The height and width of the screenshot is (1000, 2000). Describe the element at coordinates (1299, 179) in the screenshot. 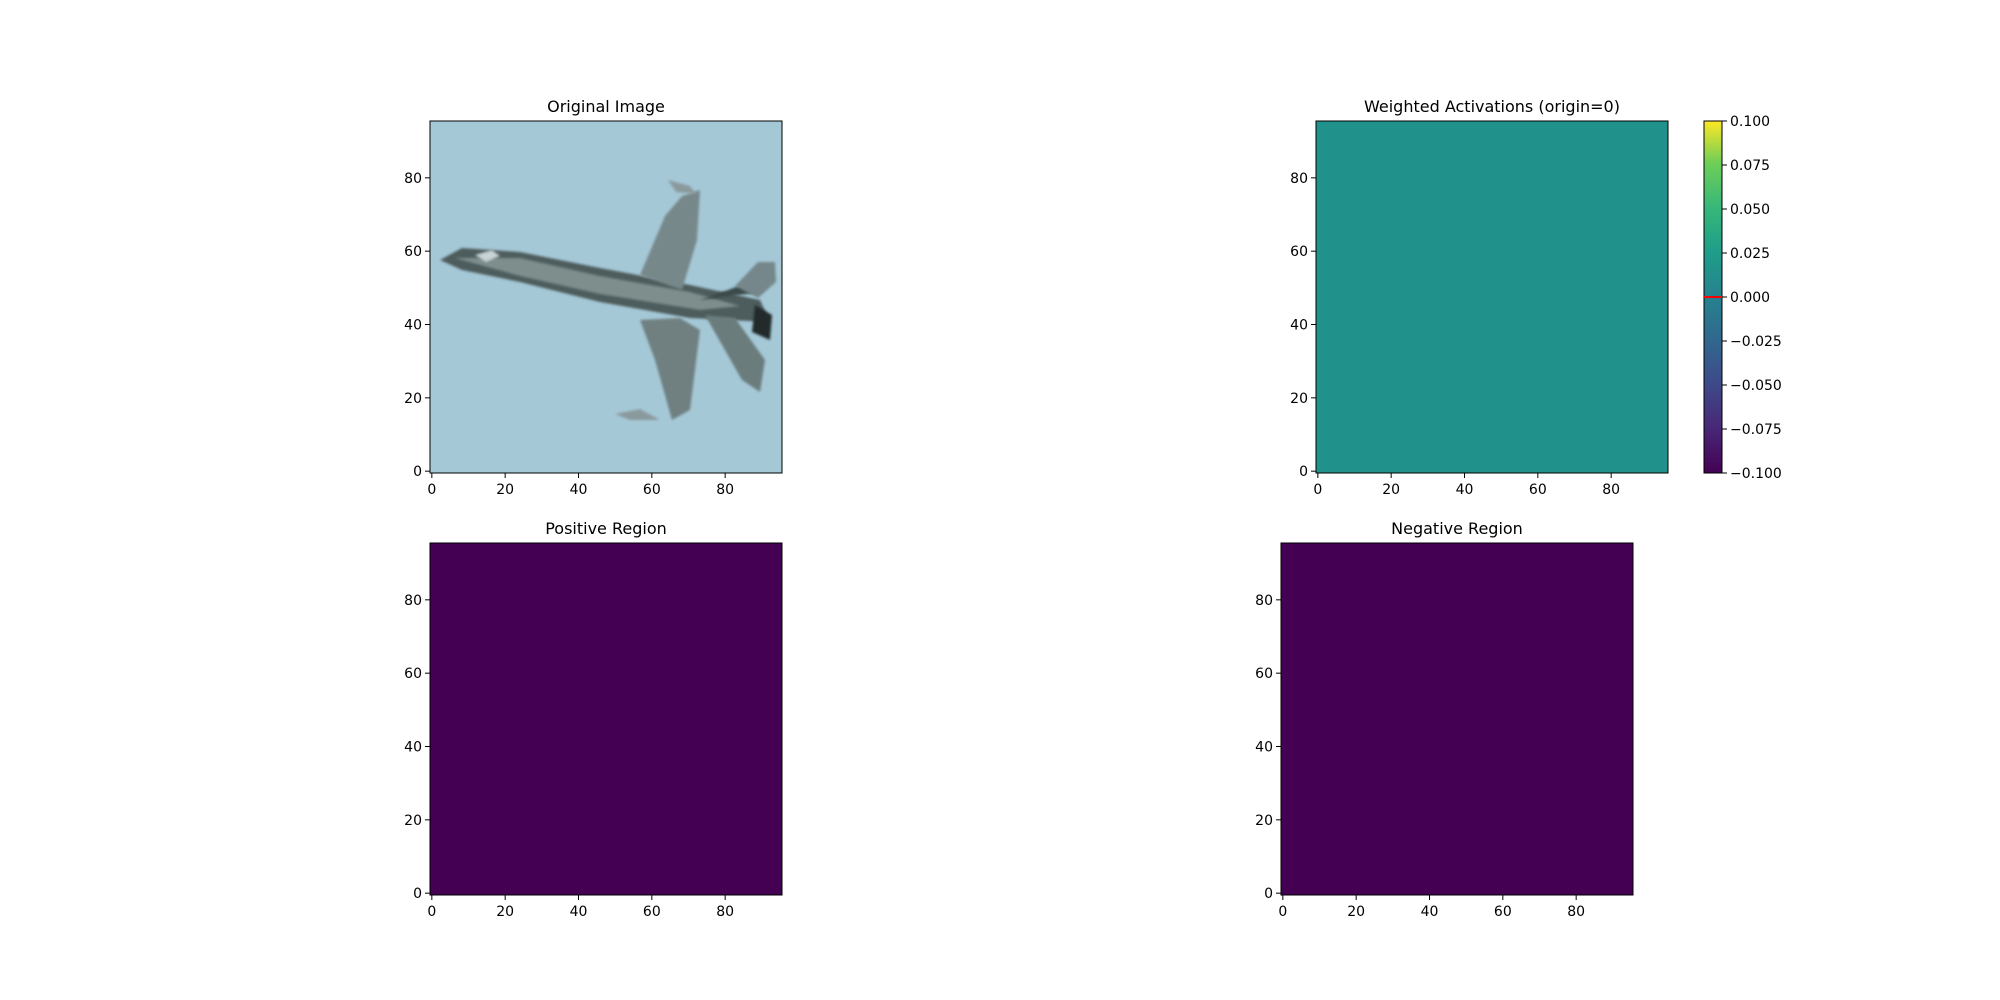

I see `weighted-activations-ytick-label-80: 80` at that location.